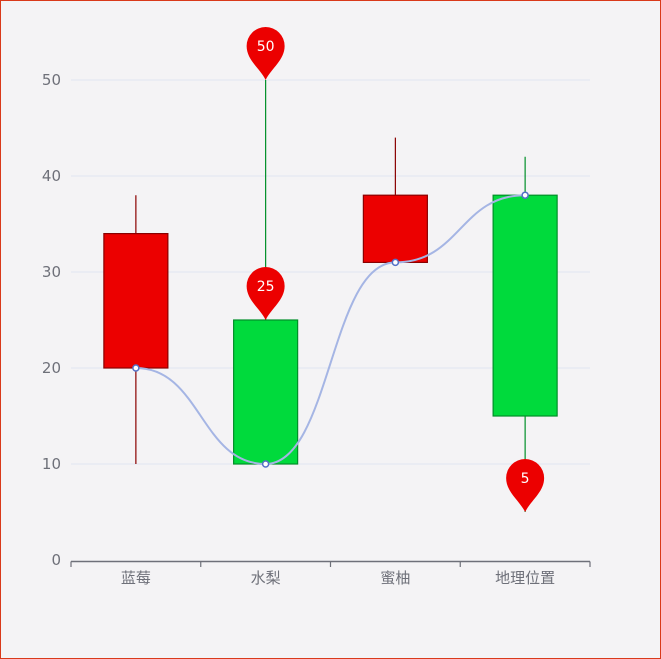  What do you see at coordinates (266, 287) in the screenshot?
I see `mark-point-label: 25` at bounding box center [266, 287].